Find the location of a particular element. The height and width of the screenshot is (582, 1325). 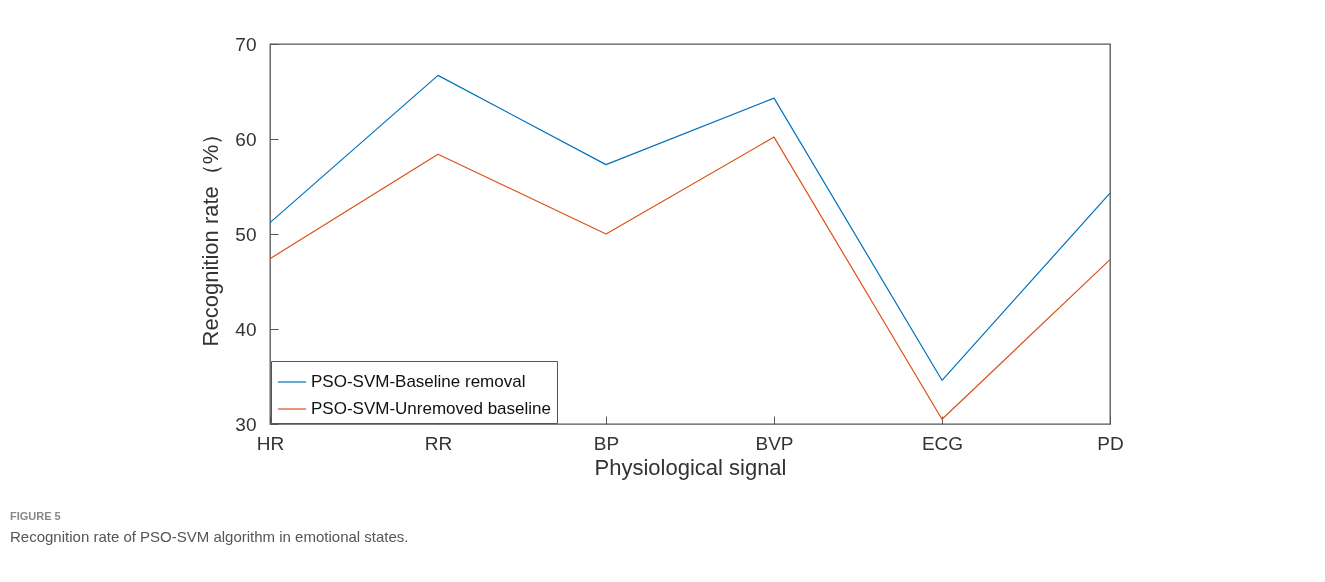

x-axis-title: Physiological signal is located at coordinates (690, 467).